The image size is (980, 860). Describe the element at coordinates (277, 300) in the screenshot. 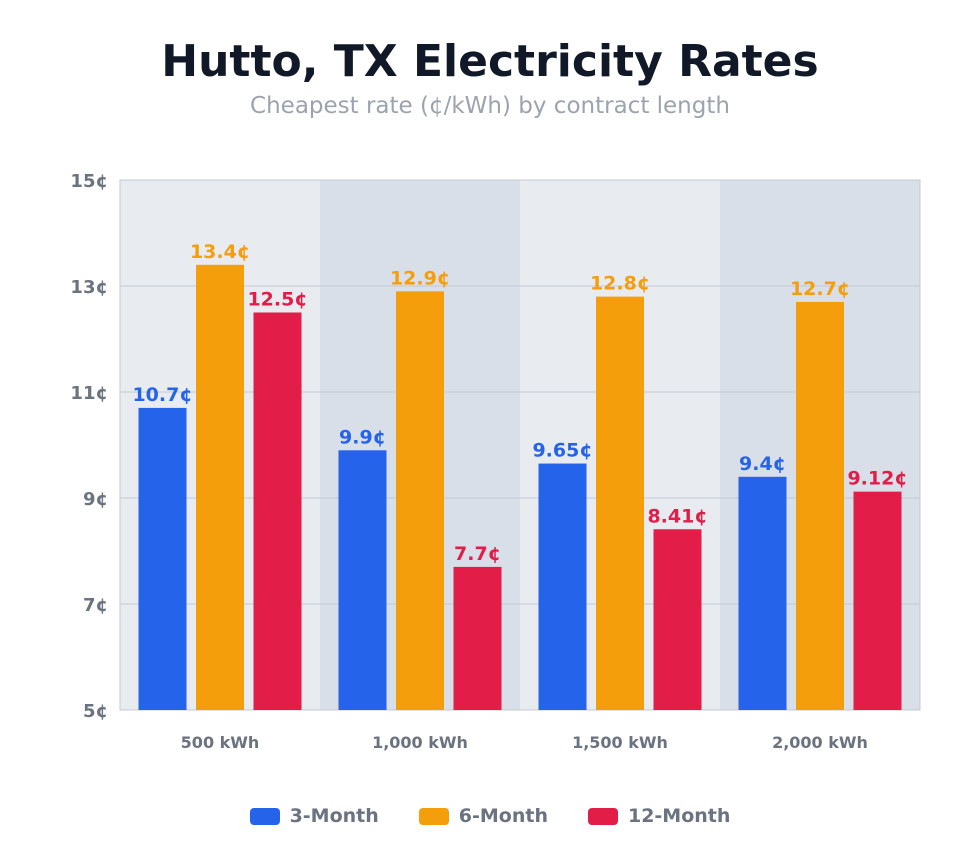

I see `data-label: 12.5¢` at that location.